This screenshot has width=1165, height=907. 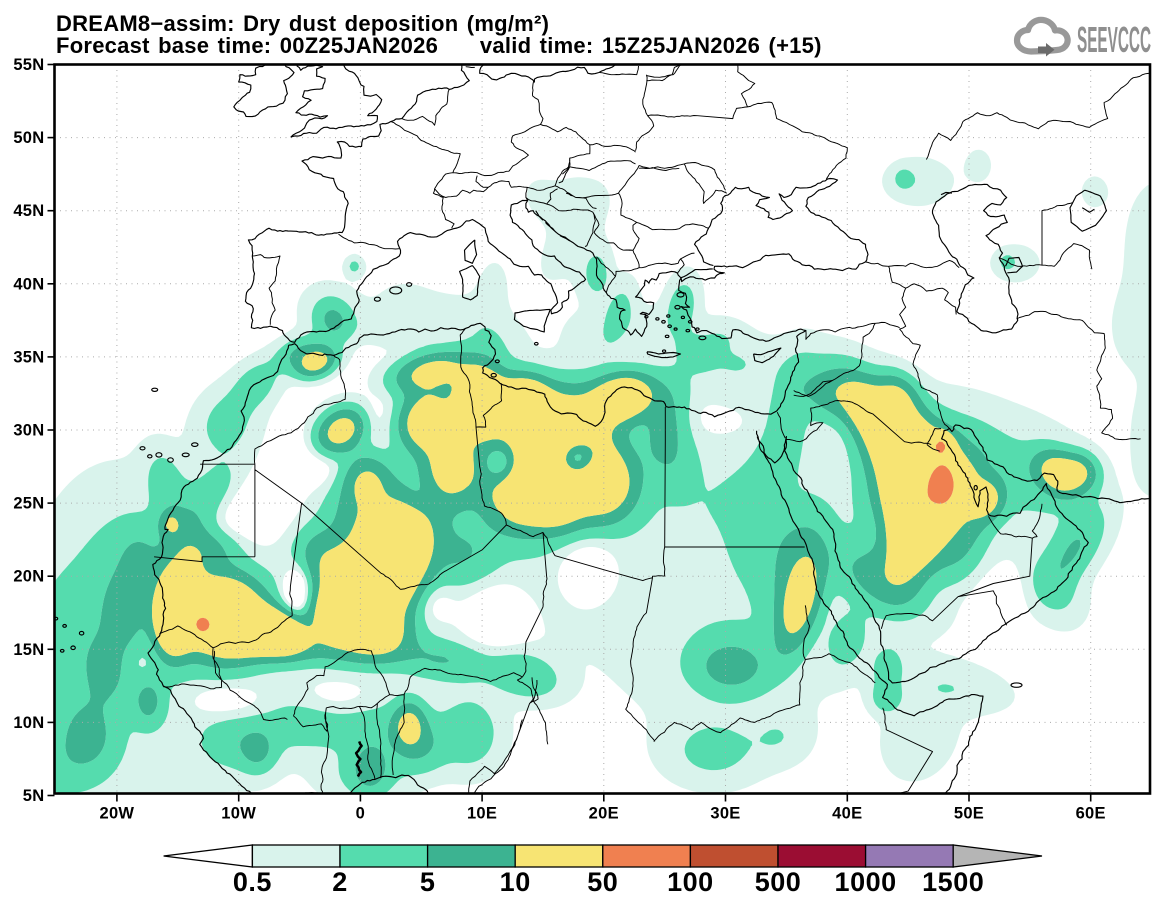 I want to click on svg-text: 40N, so click(x=28, y=284).